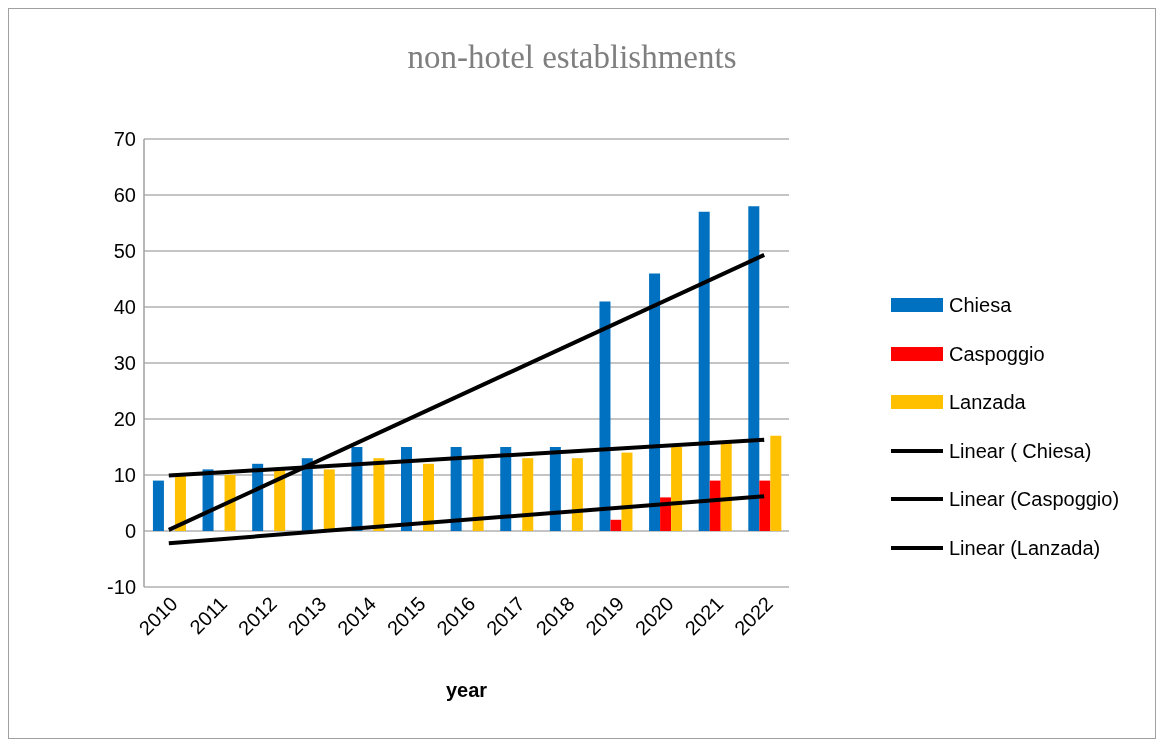  I want to click on y-tick-label: 10, so click(124, 475).